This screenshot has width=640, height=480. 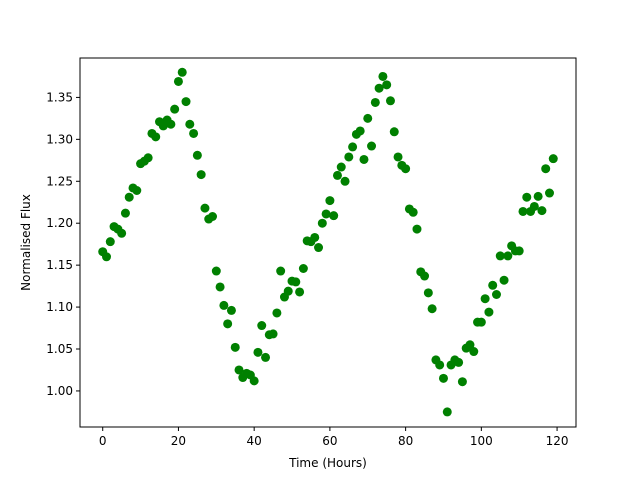 I want to click on y-axis-label: Normalised Flux, so click(x=26, y=242).